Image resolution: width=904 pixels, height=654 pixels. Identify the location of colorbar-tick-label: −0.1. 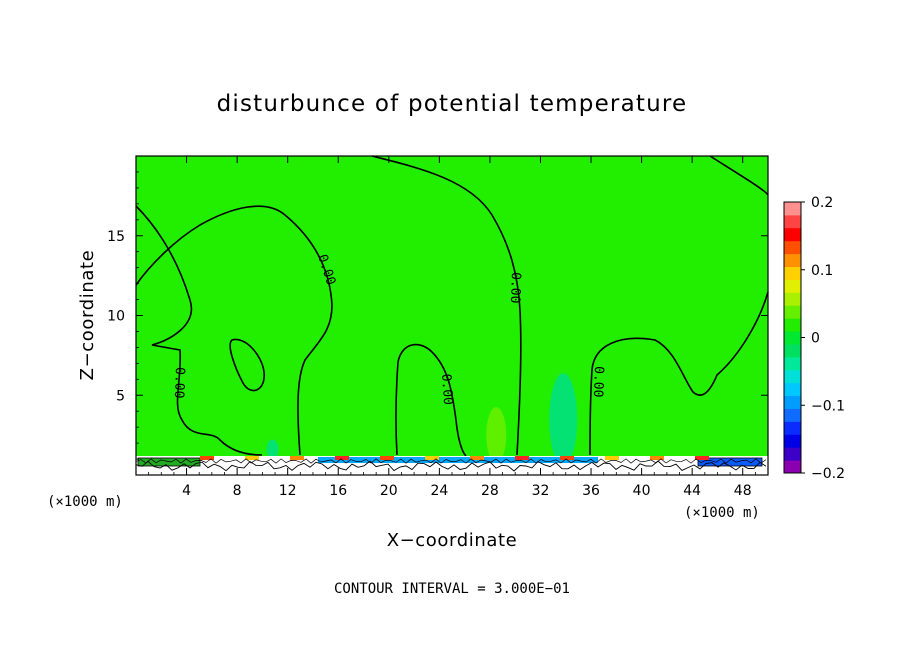
(828, 406).